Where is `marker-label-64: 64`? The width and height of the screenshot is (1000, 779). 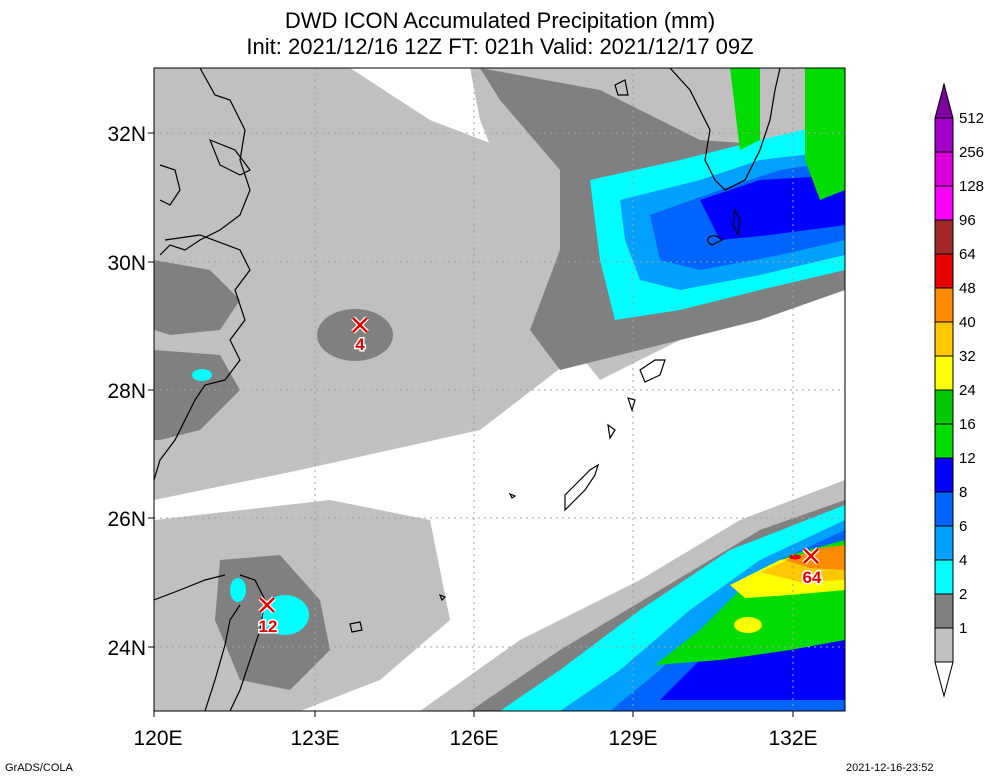
marker-label-64: 64 is located at coordinates (812, 577).